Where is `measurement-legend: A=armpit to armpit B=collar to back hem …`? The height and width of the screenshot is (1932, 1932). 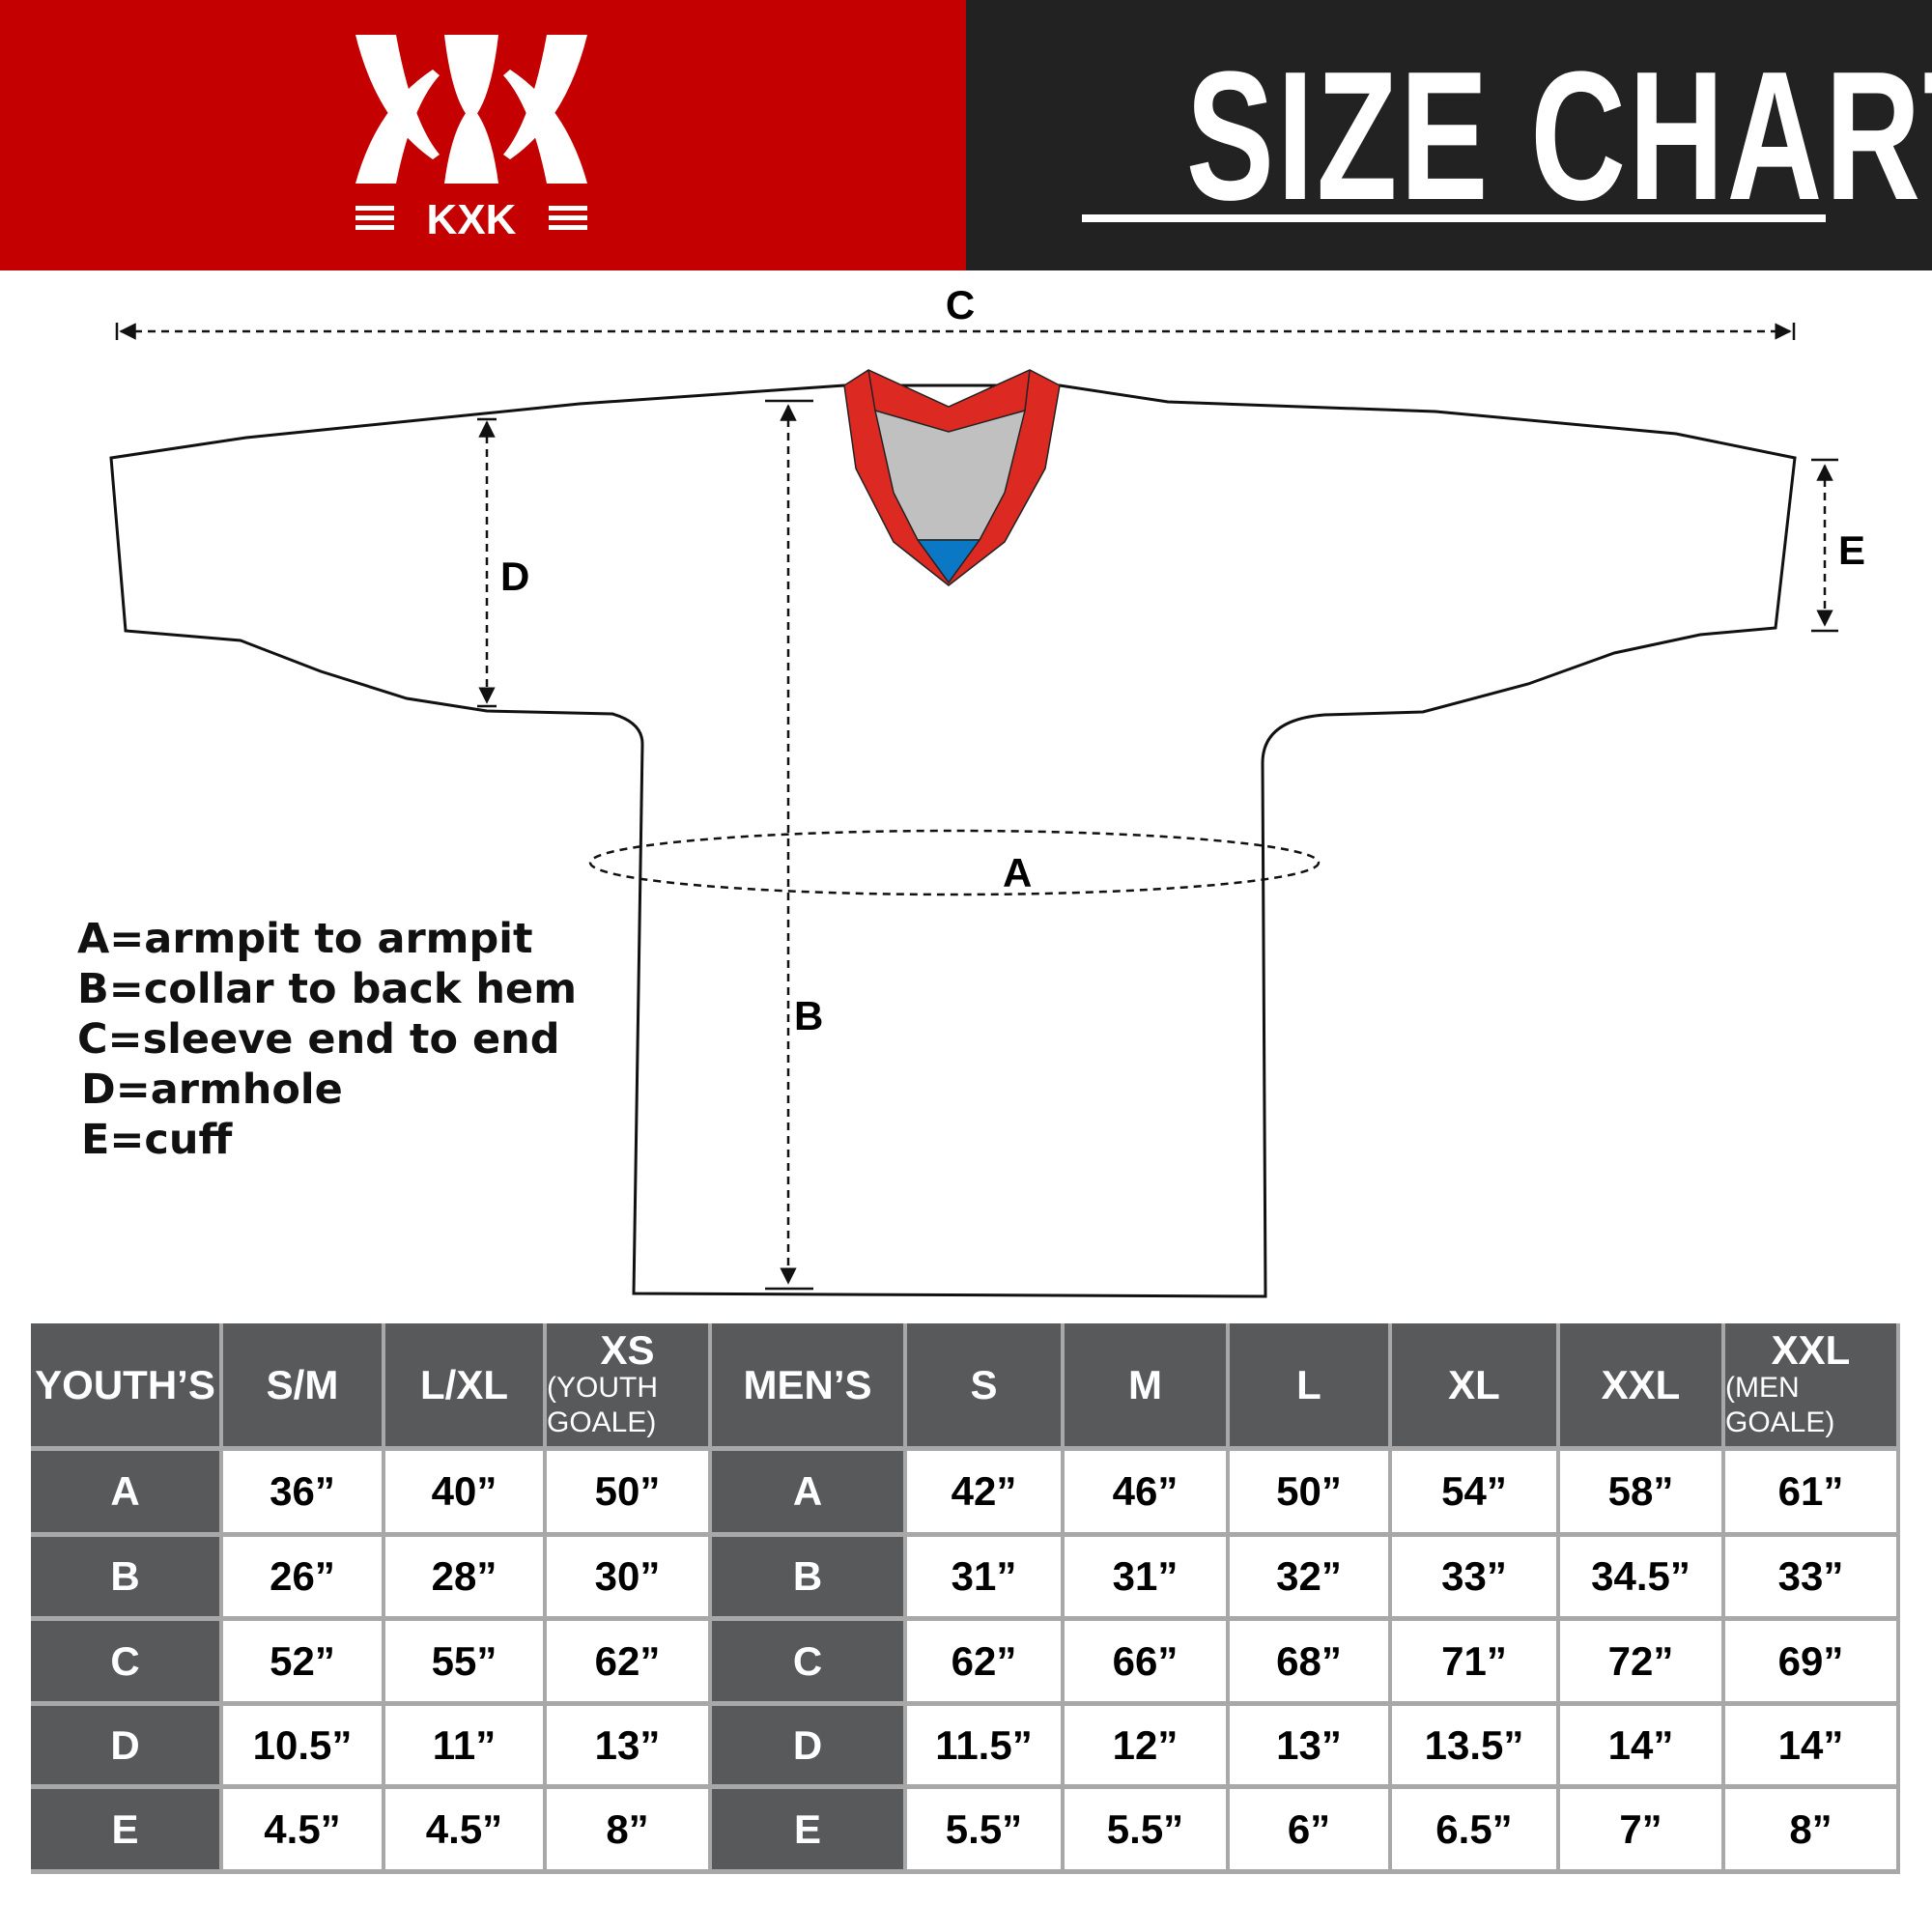 measurement-legend: A=armpit to armpit B=collar to back hem … is located at coordinates (327, 1039).